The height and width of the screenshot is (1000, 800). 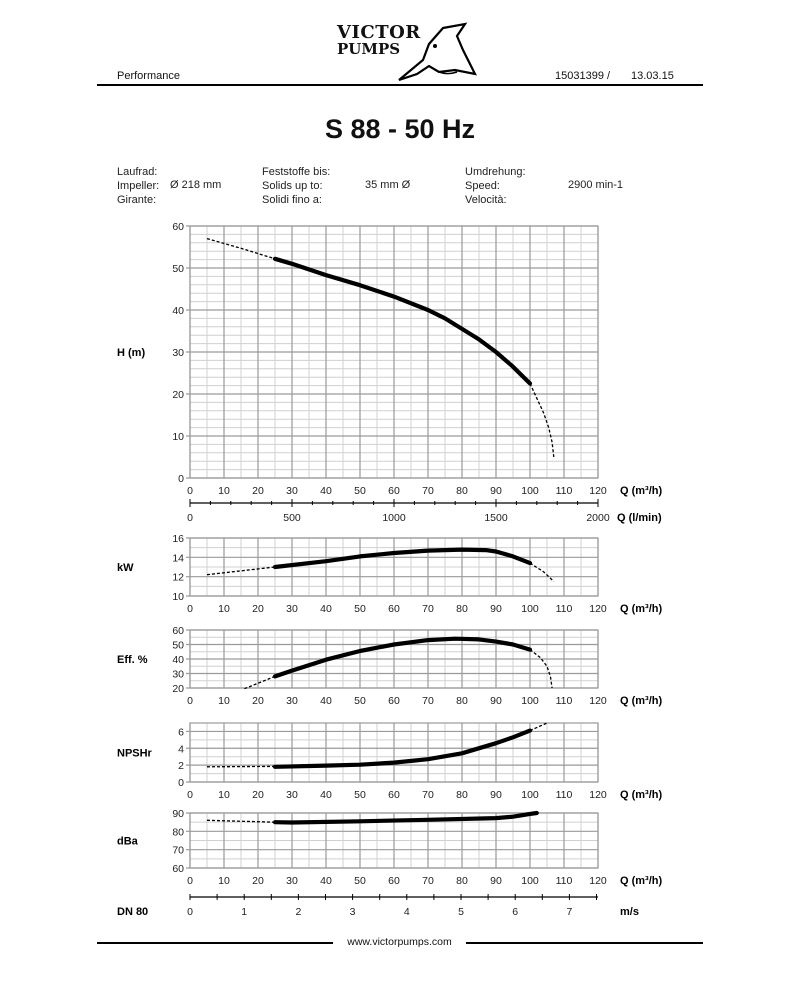 I want to click on y-tick-label: 12, so click(x=178, y=578).